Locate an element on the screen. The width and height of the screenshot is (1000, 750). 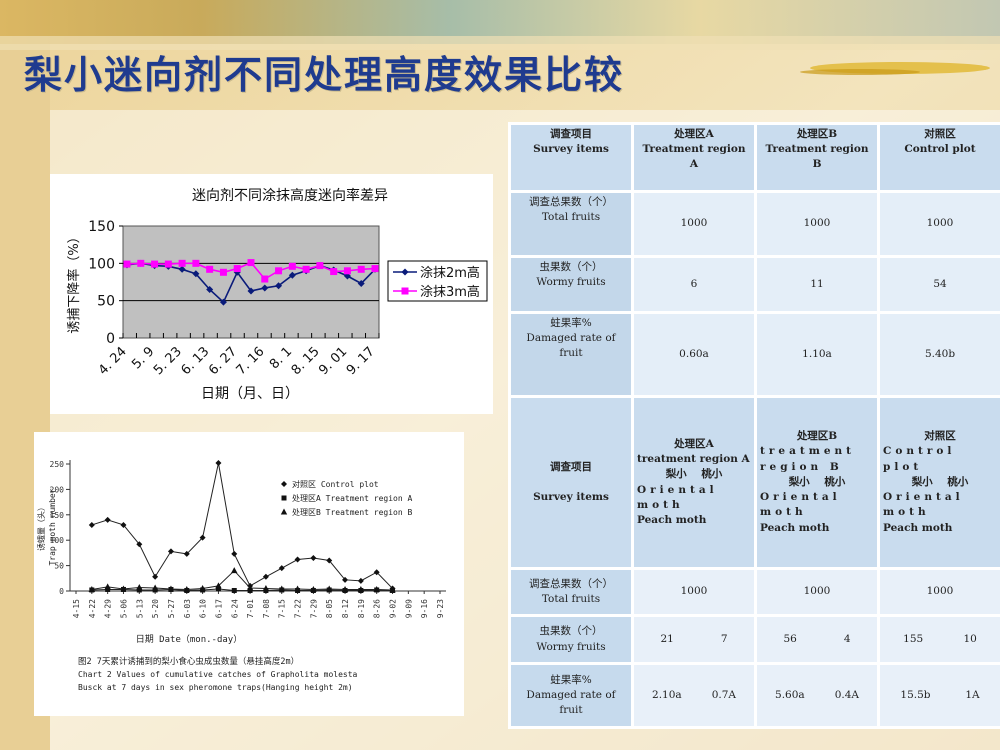
cell-value: 11 is located at coordinates (817, 284).